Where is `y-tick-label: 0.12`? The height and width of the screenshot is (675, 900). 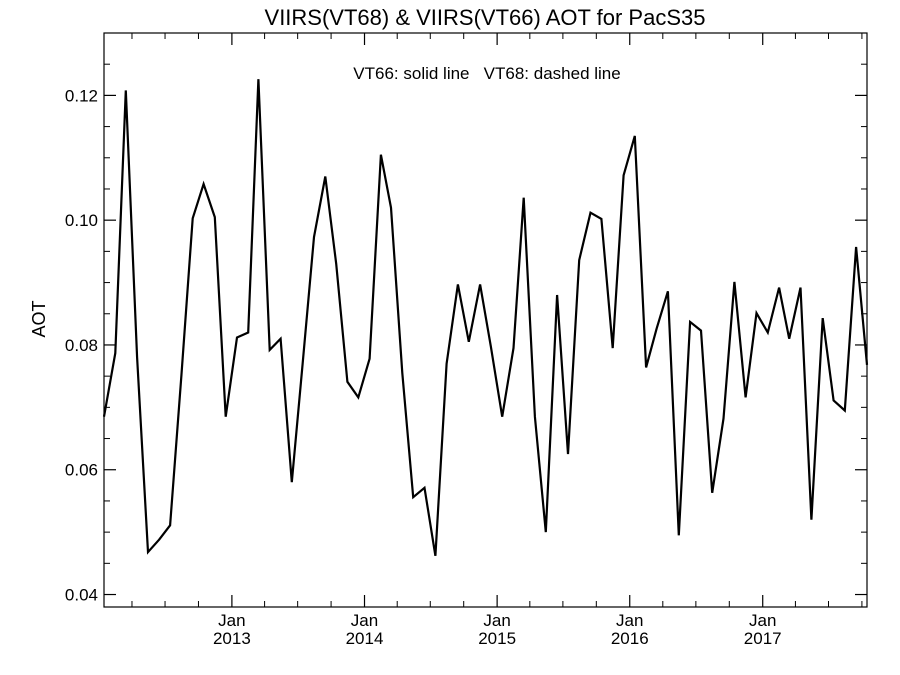 y-tick-label: 0.12 is located at coordinates (81, 95).